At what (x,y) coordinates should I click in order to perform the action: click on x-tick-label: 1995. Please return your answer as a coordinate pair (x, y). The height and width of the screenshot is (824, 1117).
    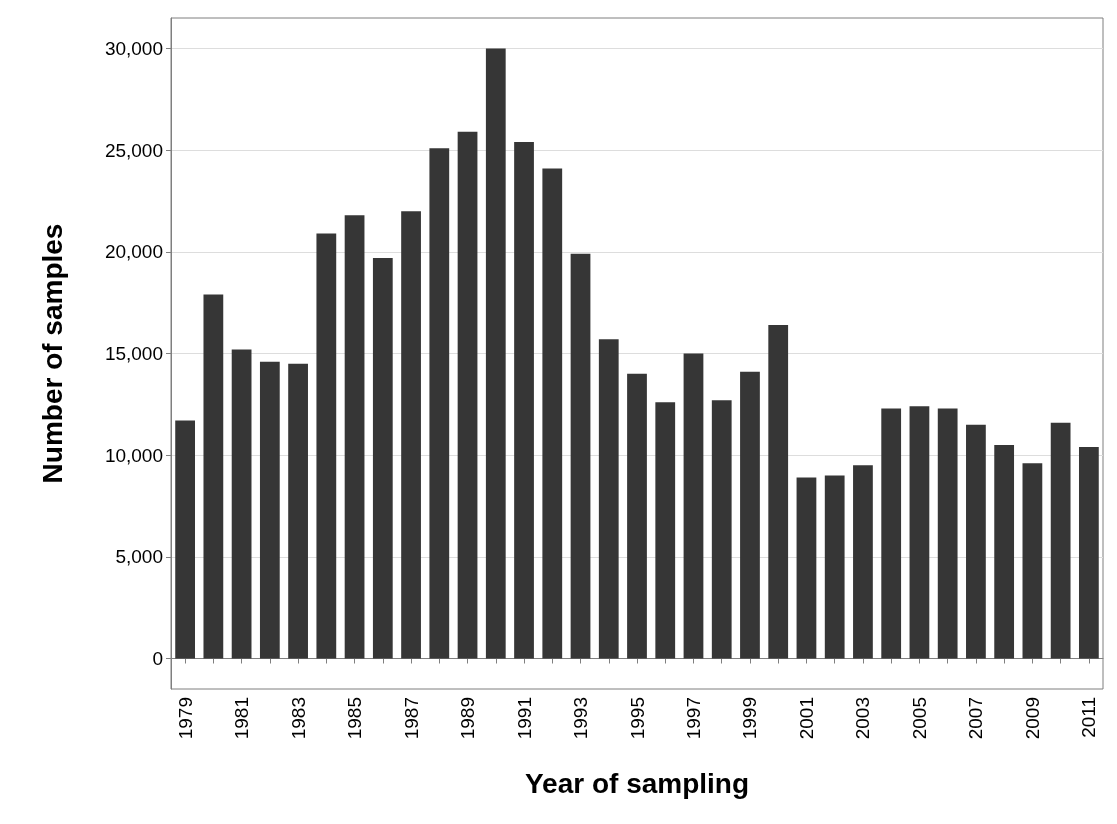
    Looking at the image, I should click on (637, 718).